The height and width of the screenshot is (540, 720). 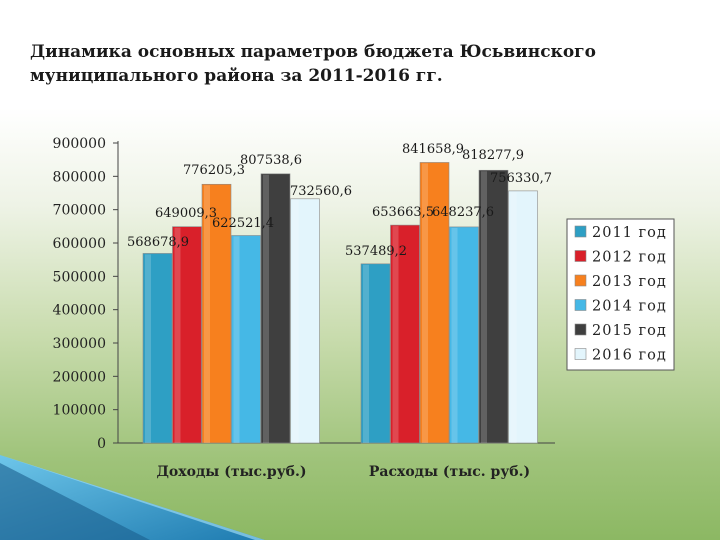 I want to click on data-label: 622521,4, so click(x=243, y=223).